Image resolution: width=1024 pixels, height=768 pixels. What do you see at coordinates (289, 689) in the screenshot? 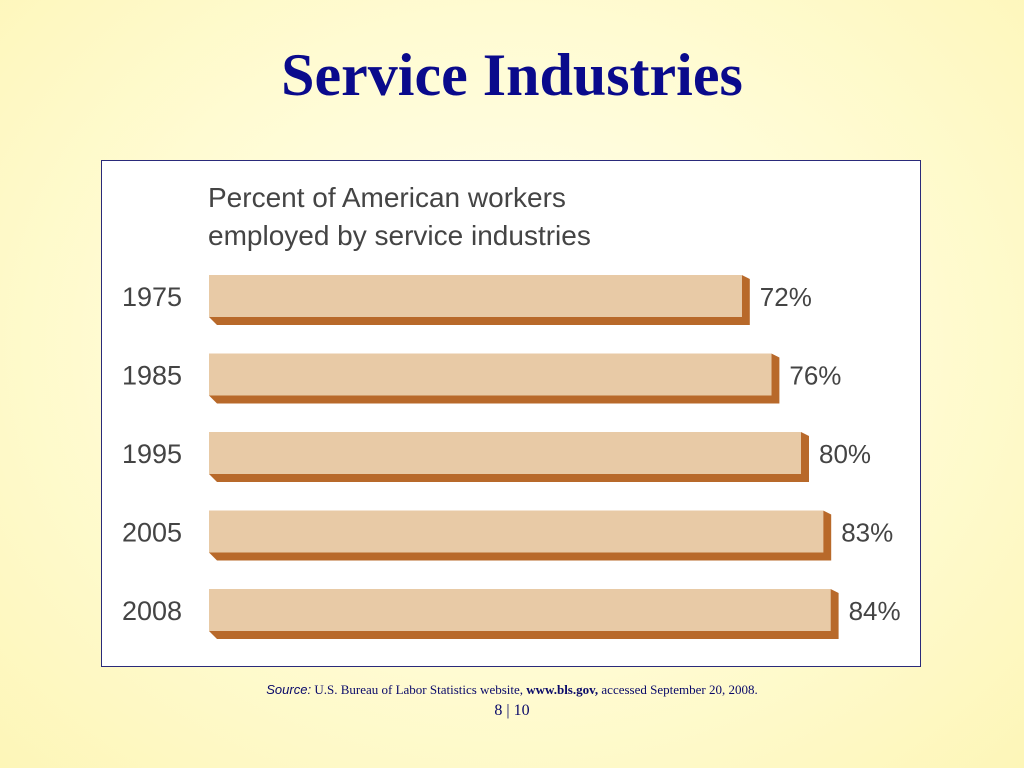
I see `source-label: Source:` at bounding box center [289, 689].